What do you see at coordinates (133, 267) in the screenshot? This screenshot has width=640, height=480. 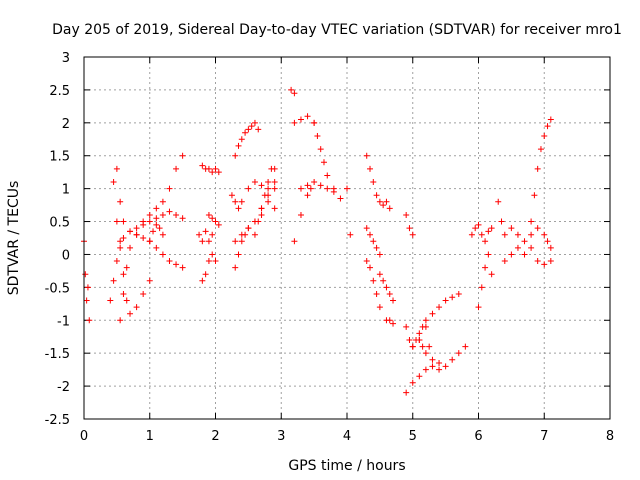 I see `series-s4` at bounding box center [133, 267].